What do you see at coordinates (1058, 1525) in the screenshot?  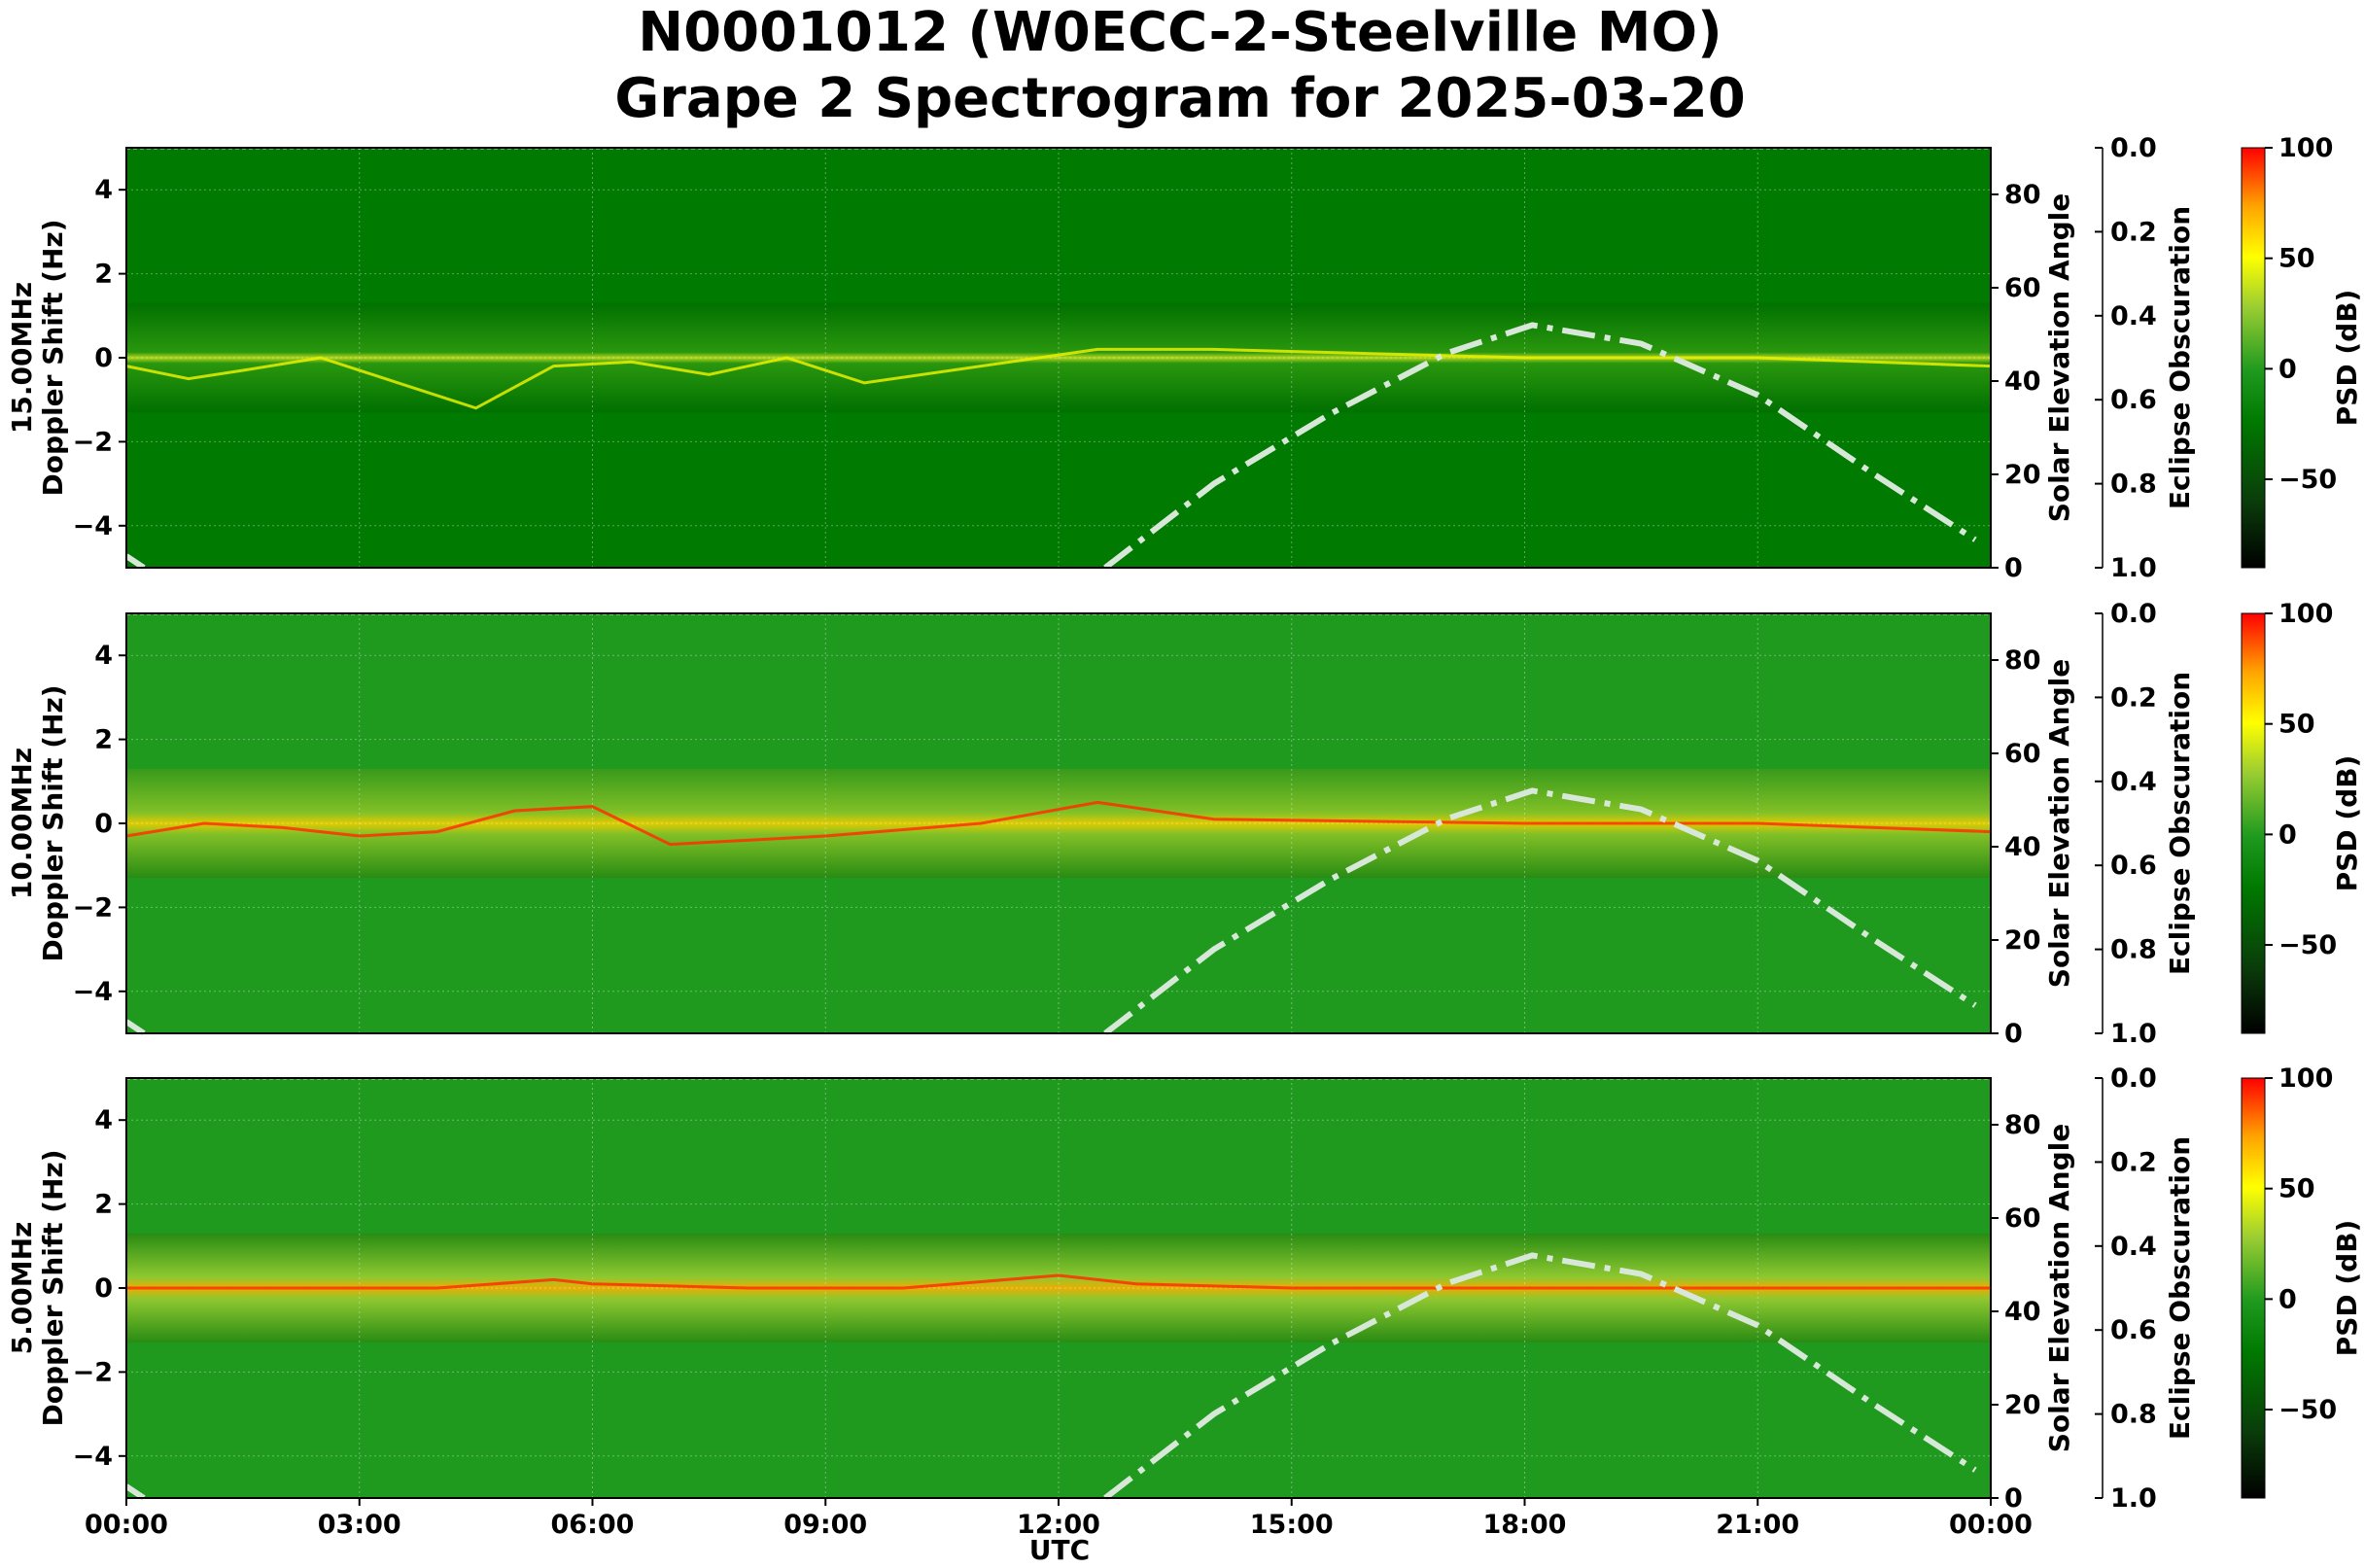 I see `x-tick-label: 12:00` at bounding box center [1058, 1525].